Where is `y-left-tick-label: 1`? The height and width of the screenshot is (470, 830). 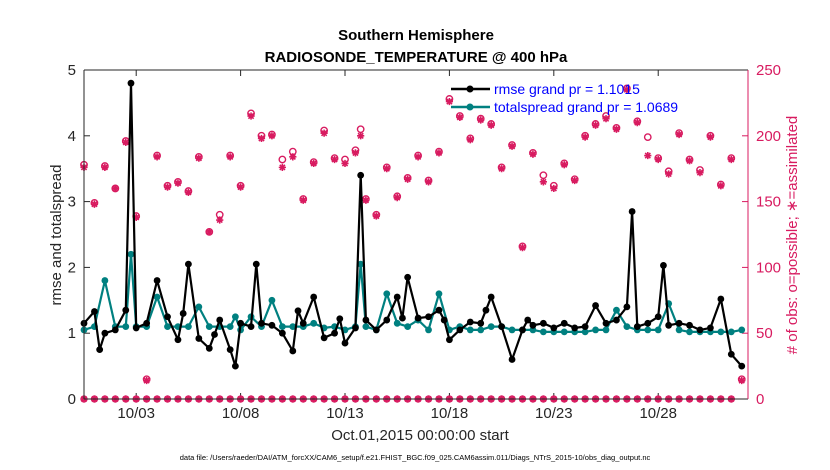 y-left-tick-label: 1 is located at coordinates (72, 333).